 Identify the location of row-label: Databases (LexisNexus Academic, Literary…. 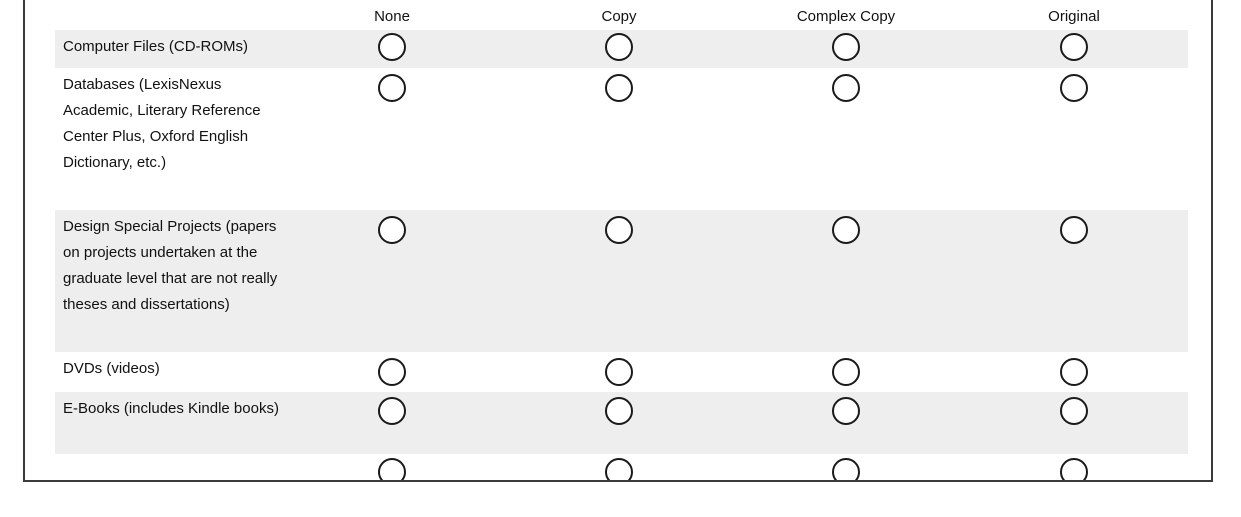
(162, 123).